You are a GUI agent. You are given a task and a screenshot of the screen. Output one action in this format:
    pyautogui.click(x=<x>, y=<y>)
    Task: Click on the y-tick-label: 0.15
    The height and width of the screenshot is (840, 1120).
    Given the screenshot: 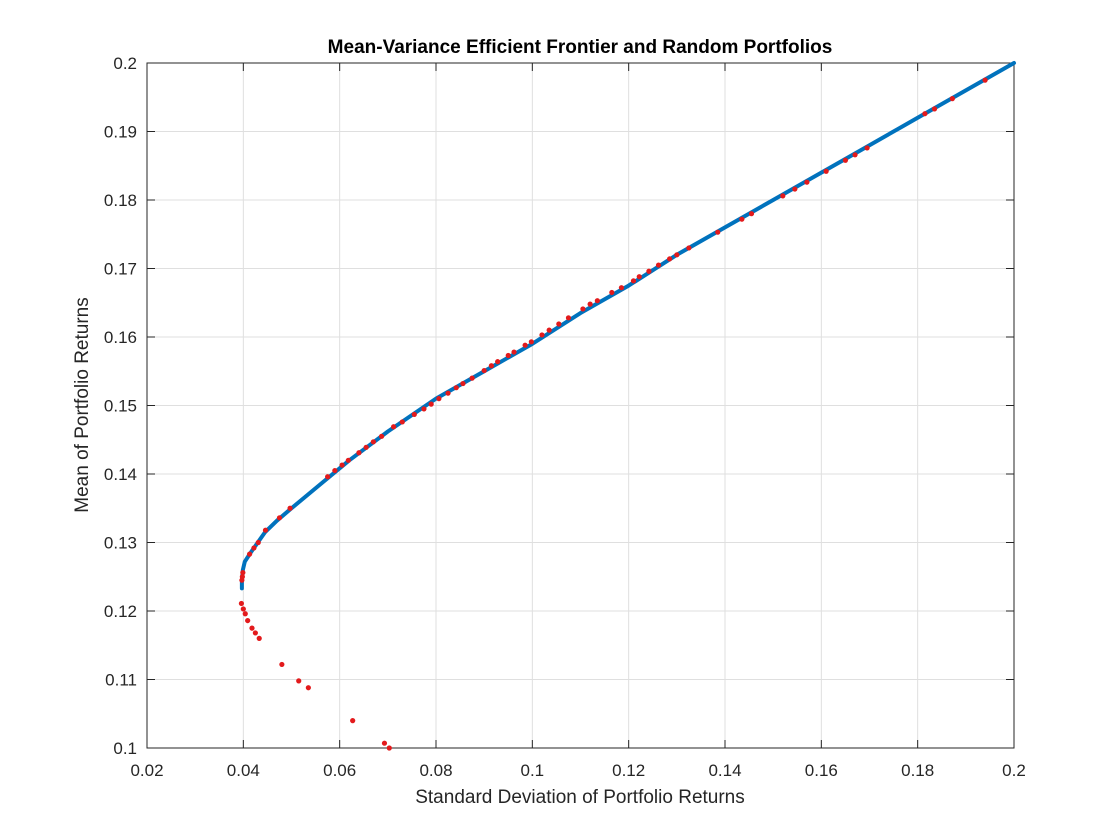 What is the action you would take?
    pyautogui.click(x=120, y=406)
    